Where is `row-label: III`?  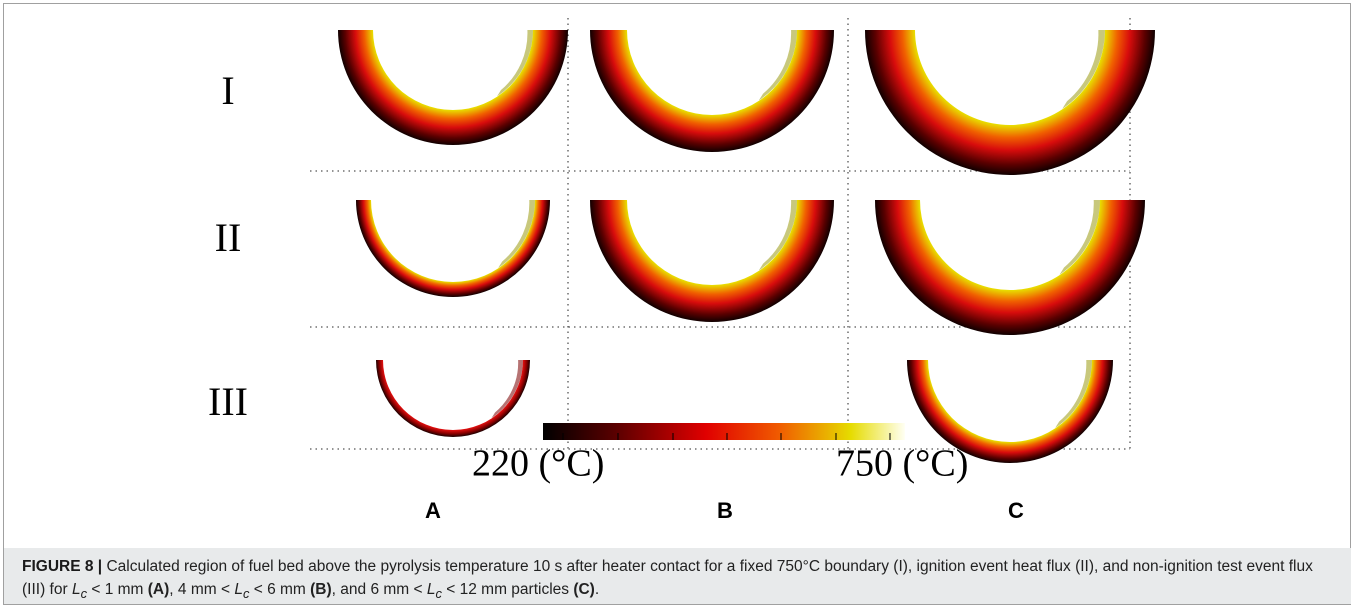
row-label: III is located at coordinates (228, 401).